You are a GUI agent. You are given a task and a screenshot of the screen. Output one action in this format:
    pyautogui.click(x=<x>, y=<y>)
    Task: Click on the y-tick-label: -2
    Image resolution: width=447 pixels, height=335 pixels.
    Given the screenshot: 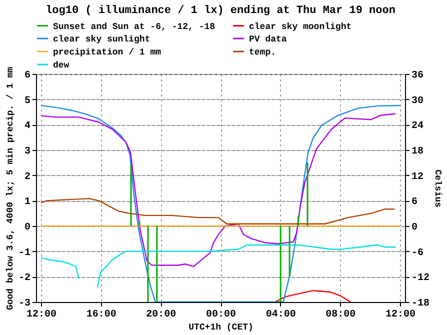 What is the action you would take?
    pyautogui.click(x=24, y=278)
    